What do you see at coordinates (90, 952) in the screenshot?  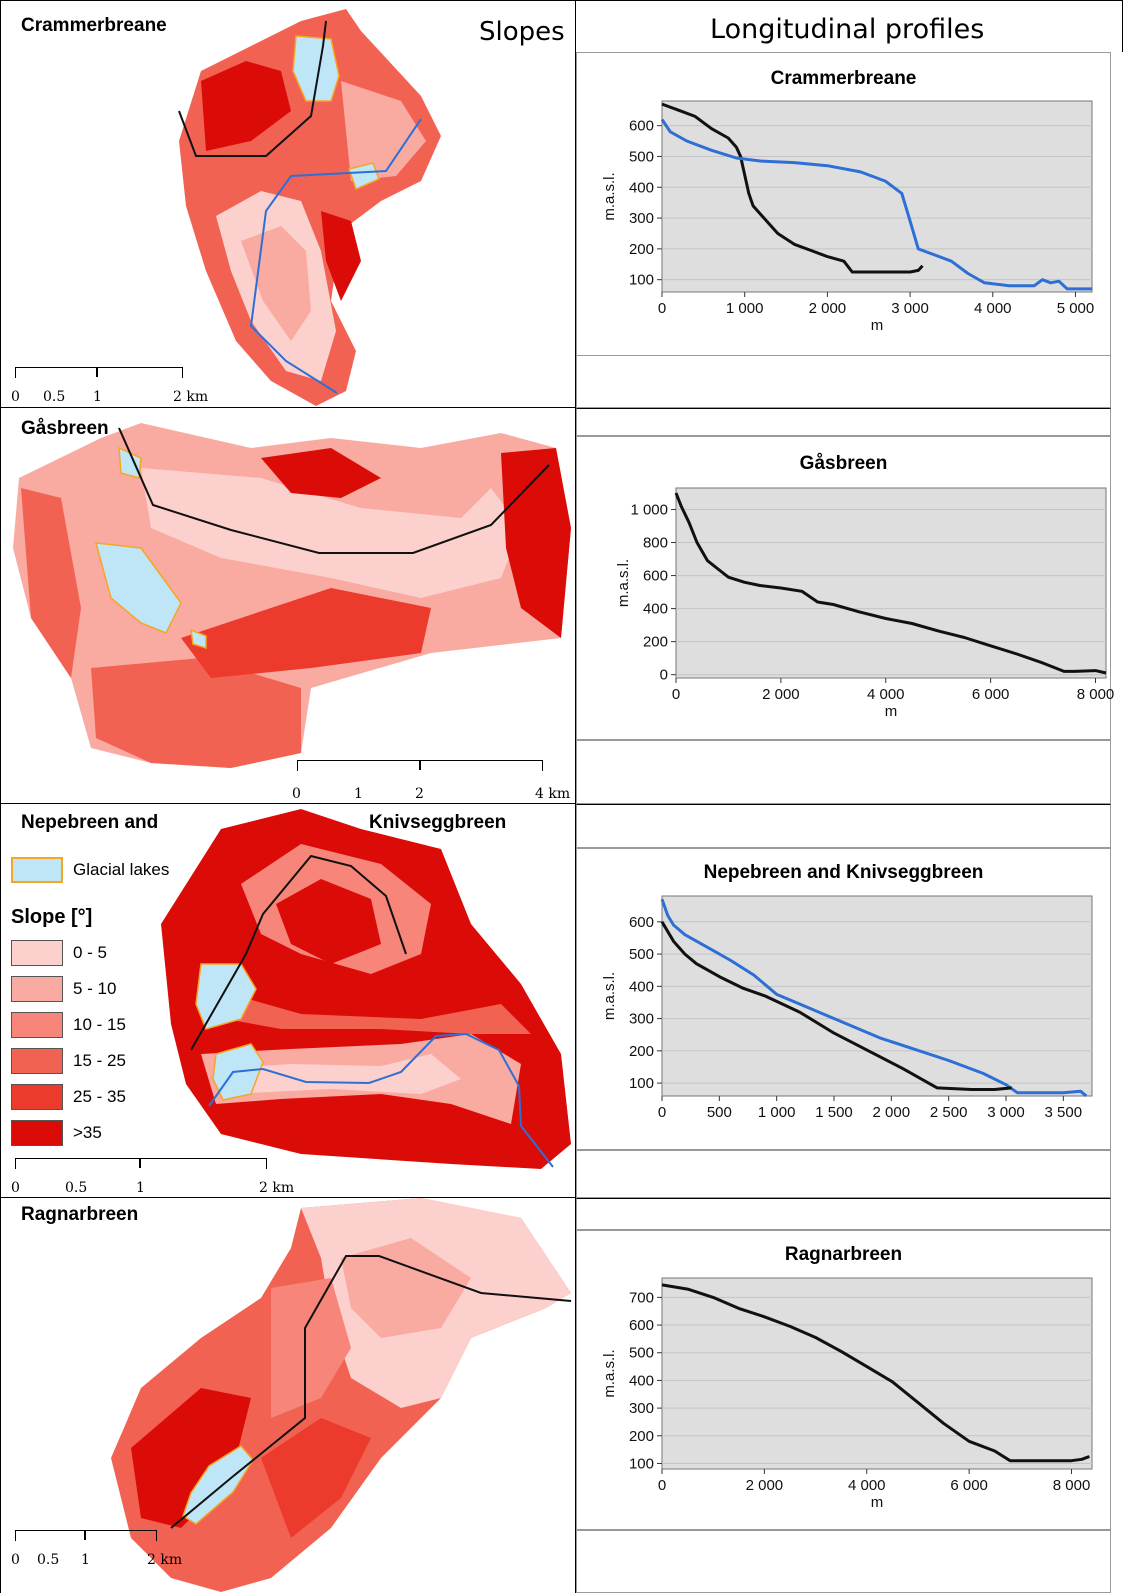 I see `legend-class-label: 0 - 5` at bounding box center [90, 952].